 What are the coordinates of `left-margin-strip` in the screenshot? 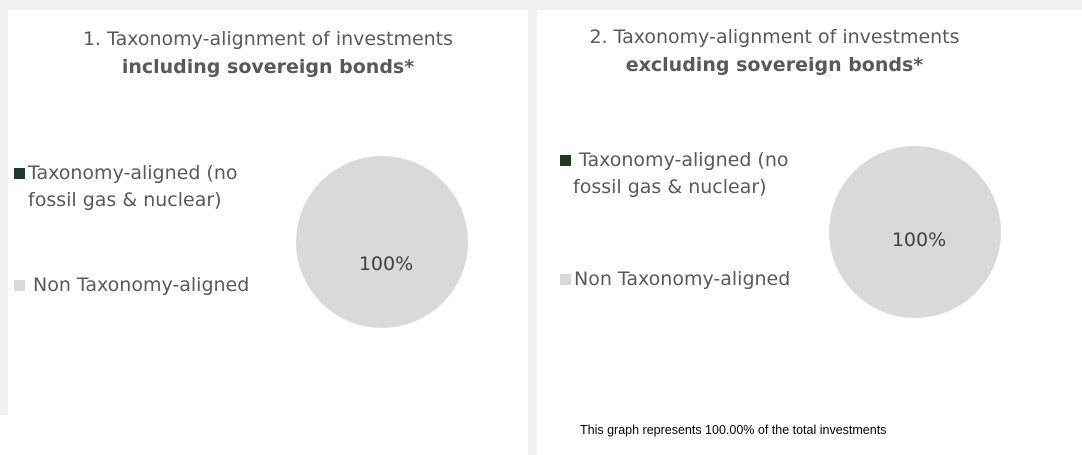 It's located at (4, 435).